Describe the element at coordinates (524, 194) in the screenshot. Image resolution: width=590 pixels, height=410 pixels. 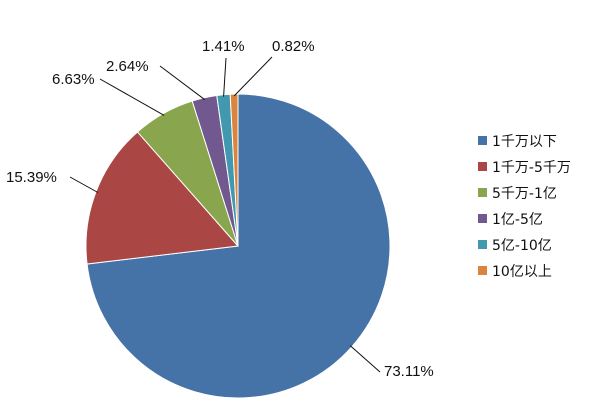
I see `legend-label-3: 5千万-1亿` at that location.